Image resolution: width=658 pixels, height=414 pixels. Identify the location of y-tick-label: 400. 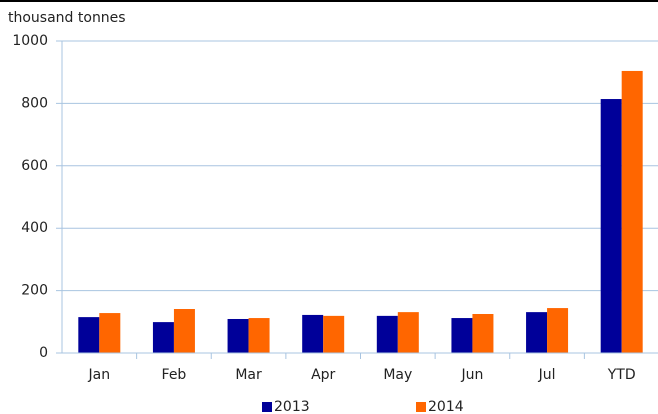
(34, 228).